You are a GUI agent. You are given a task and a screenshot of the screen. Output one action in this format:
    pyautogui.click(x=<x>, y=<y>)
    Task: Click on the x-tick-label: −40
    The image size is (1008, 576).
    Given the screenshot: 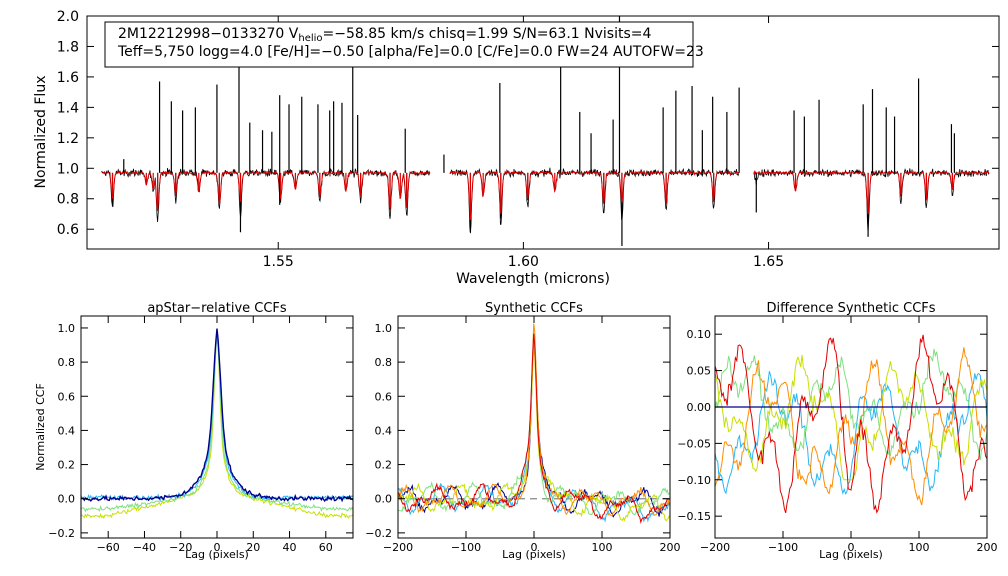 What is the action you would take?
    pyautogui.click(x=144, y=547)
    